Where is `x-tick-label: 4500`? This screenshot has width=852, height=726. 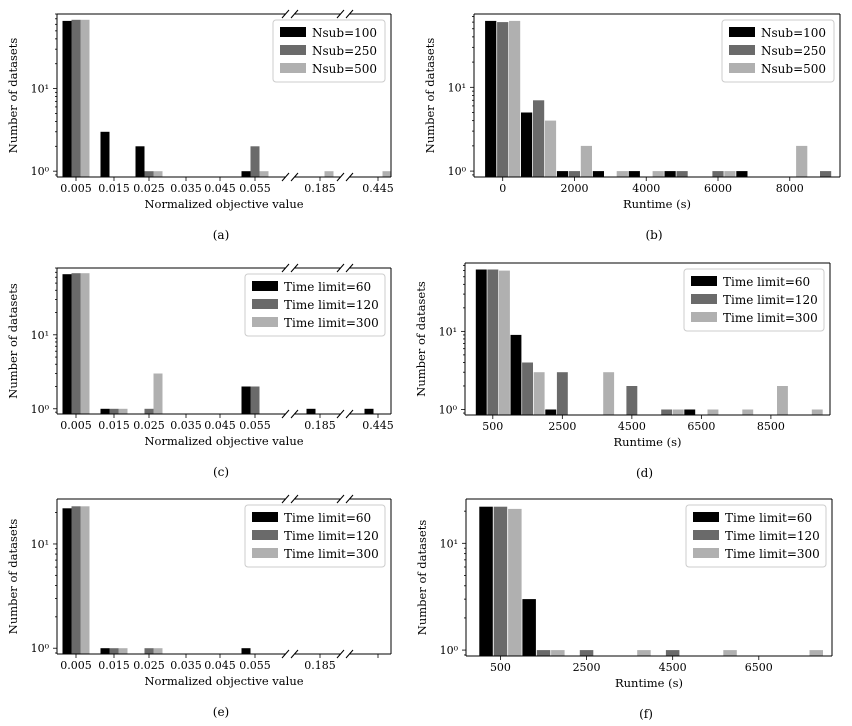 x-tick-label: 4500 is located at coordinates (673, 667).